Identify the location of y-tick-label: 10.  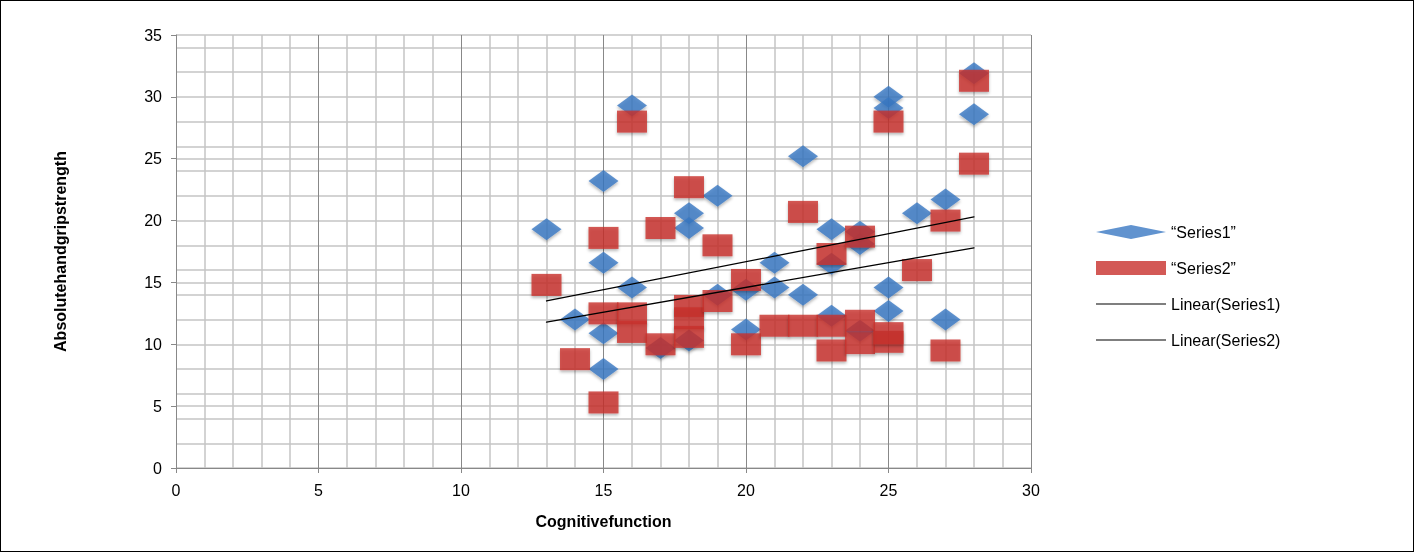
(153, 344).